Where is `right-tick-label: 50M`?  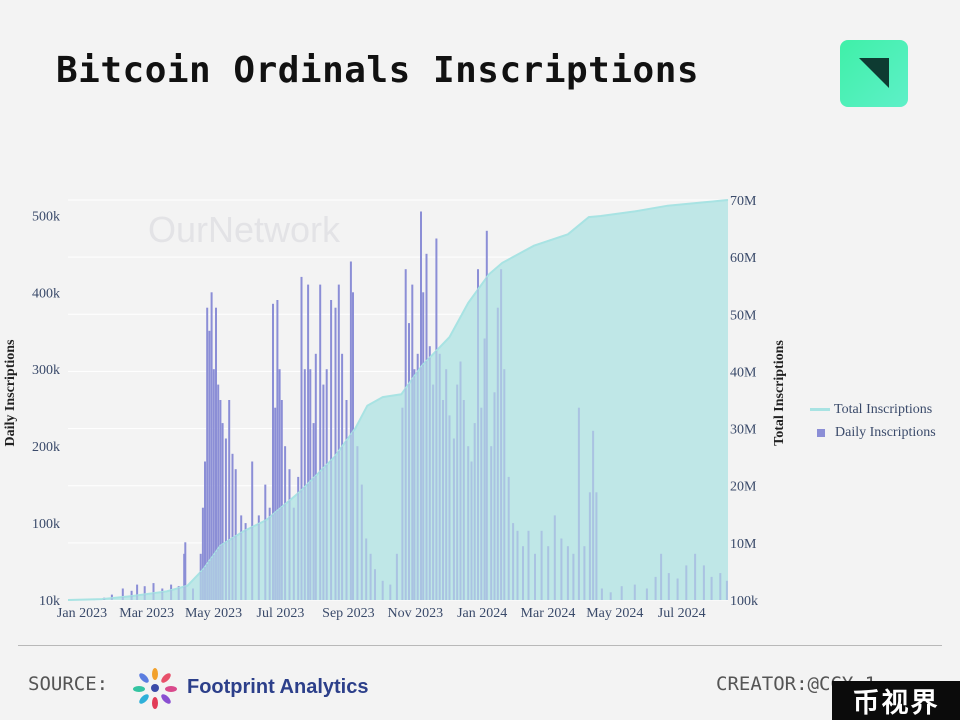
right-tick-label: 50M is located at coordinates (743, 315).